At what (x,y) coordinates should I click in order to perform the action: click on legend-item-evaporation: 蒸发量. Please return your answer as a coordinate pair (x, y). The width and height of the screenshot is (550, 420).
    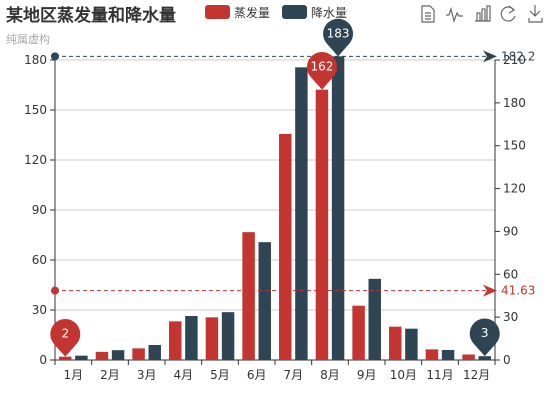
    Looking at the image, I should click on (237, 12).